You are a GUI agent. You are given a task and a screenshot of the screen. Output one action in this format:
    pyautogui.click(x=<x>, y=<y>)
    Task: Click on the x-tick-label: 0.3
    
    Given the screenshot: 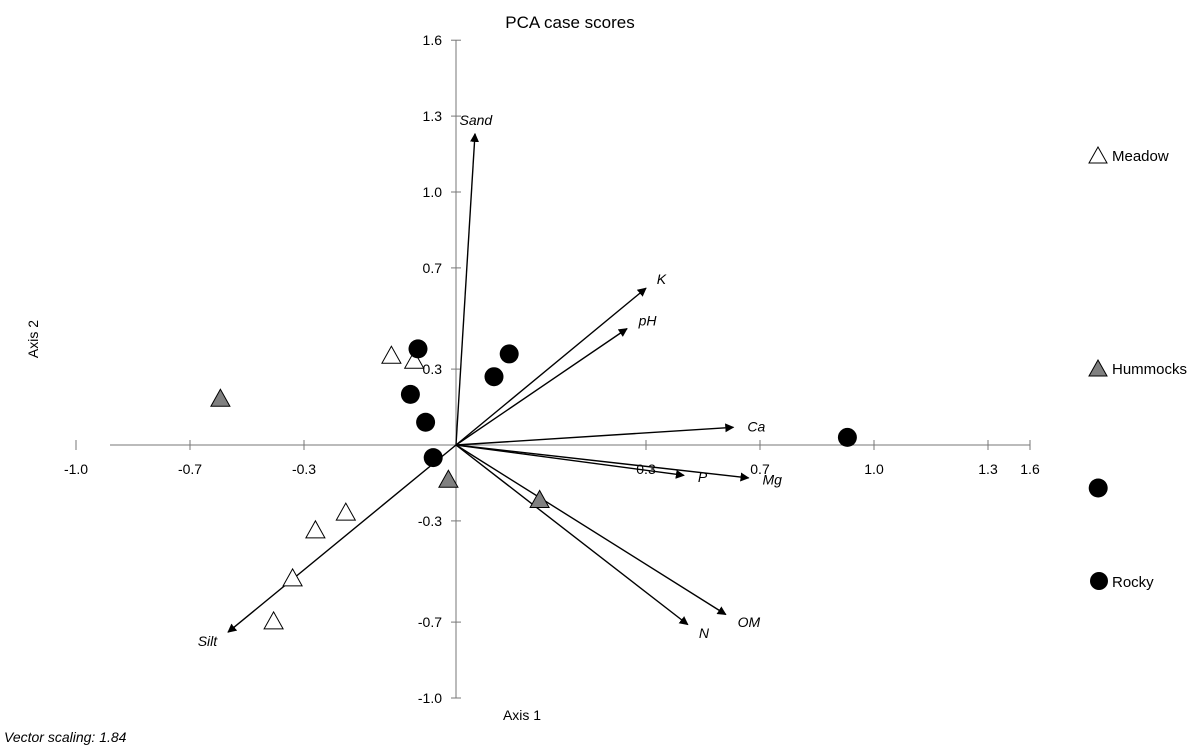 What is the action you would take?
    pyautogui.click(x=646, y=469)
    